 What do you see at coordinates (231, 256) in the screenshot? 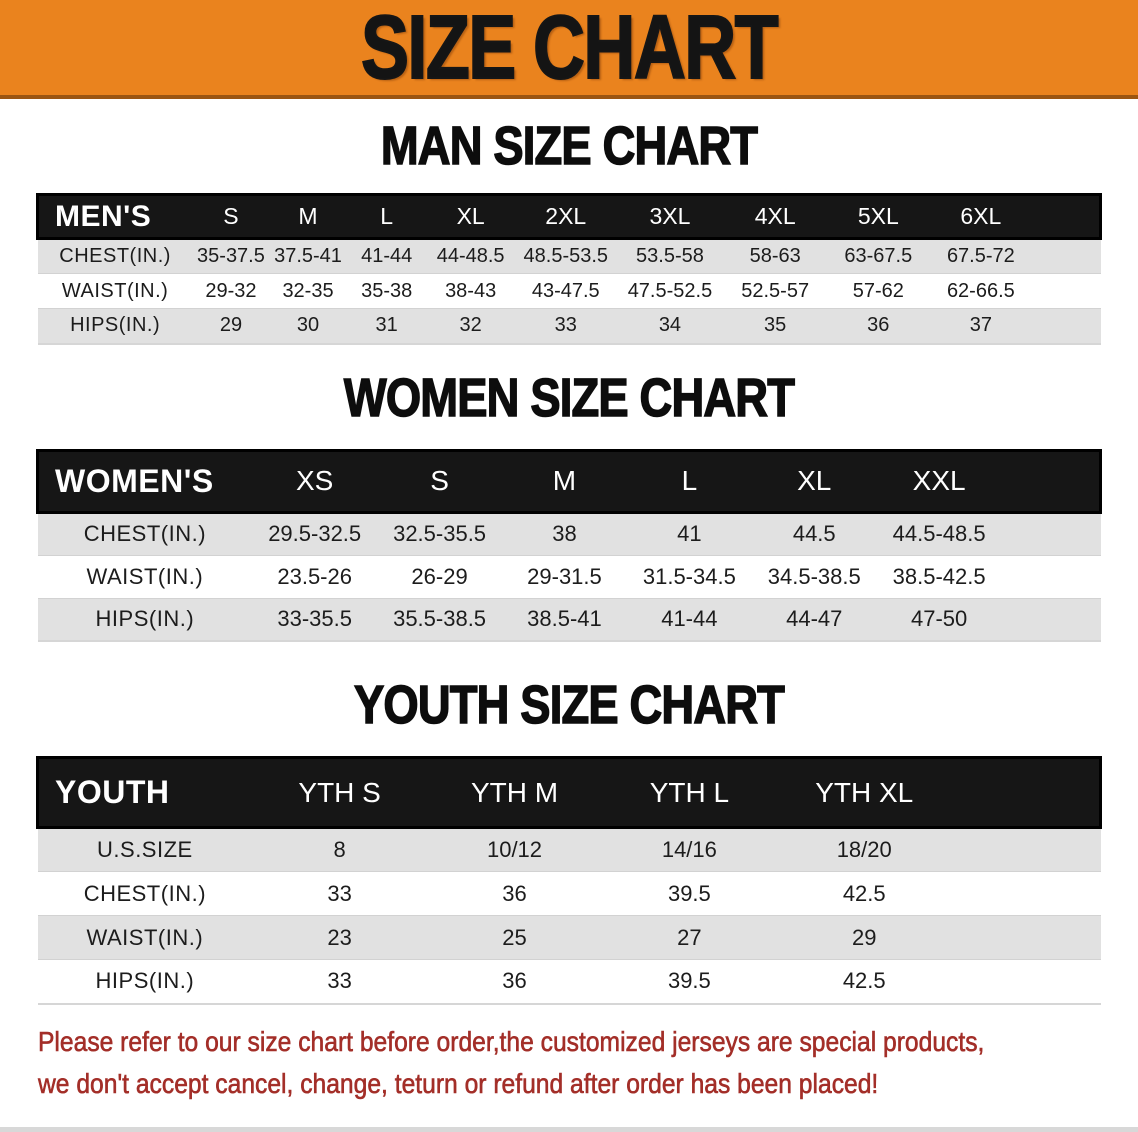
I see `size-value-cell: 35-37.5` at bounding box center [231, 256].